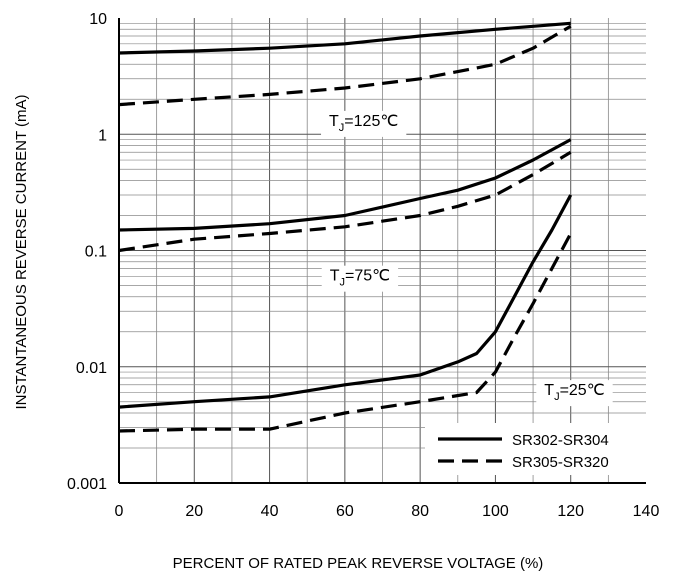 The width and height of the screenshot is (678, 577). What do you see at coordinates (194, 511) in the screenshot?
I see `x-tick-label: 20` at bounding box center [194, 511].